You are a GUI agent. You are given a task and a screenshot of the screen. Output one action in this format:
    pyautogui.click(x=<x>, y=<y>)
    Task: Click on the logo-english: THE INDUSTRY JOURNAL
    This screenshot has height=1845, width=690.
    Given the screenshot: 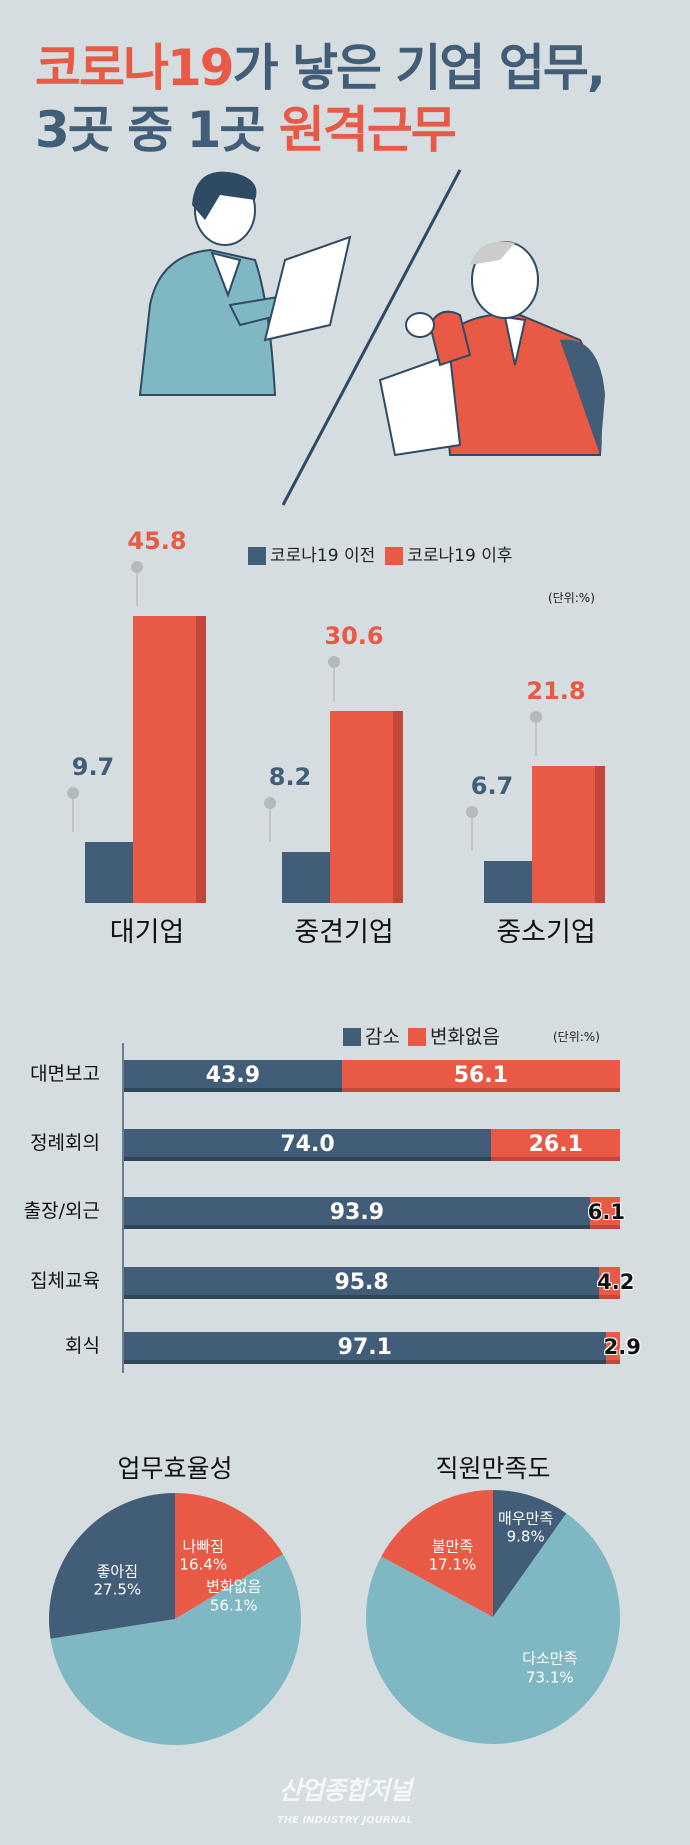 What is the action you would take?
    pyautogui.click(x=345, y=1820)
    